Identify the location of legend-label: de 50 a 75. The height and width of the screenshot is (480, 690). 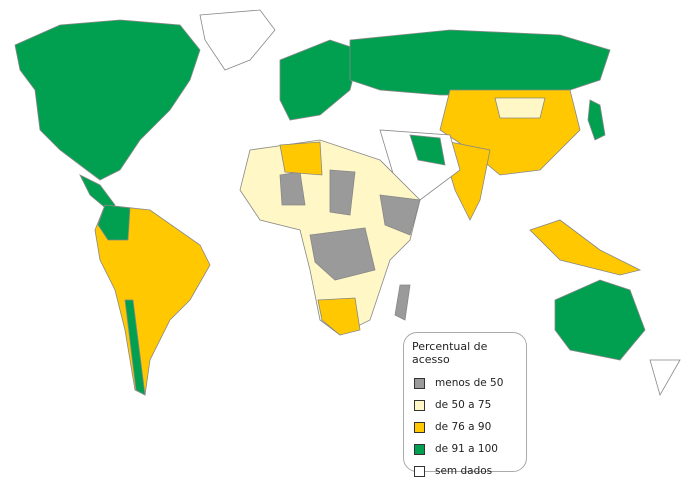
(463, 405).